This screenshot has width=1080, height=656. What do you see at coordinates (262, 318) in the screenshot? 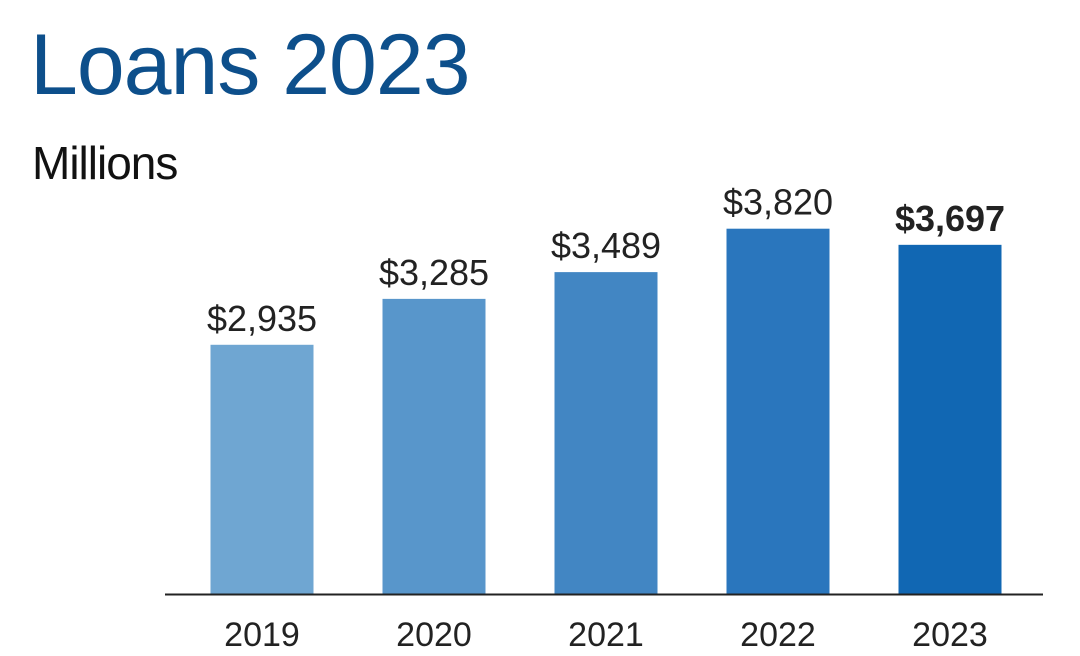
I see `data-label-2019: $2,935` at bounding box center [262, 318].